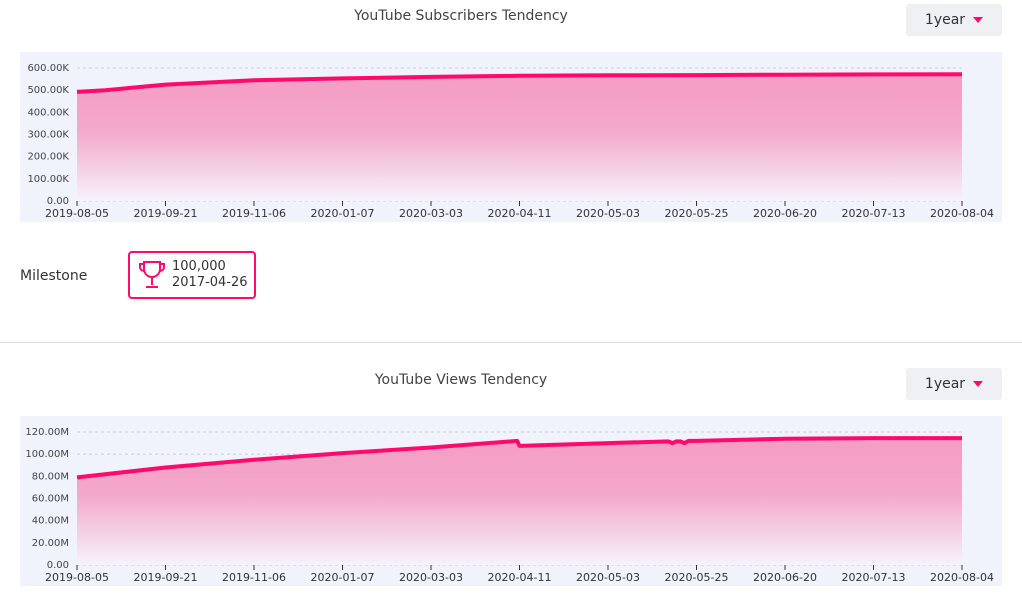  I want to click on views-chart-title: YouTube Views Tendency, so click(461, 380).